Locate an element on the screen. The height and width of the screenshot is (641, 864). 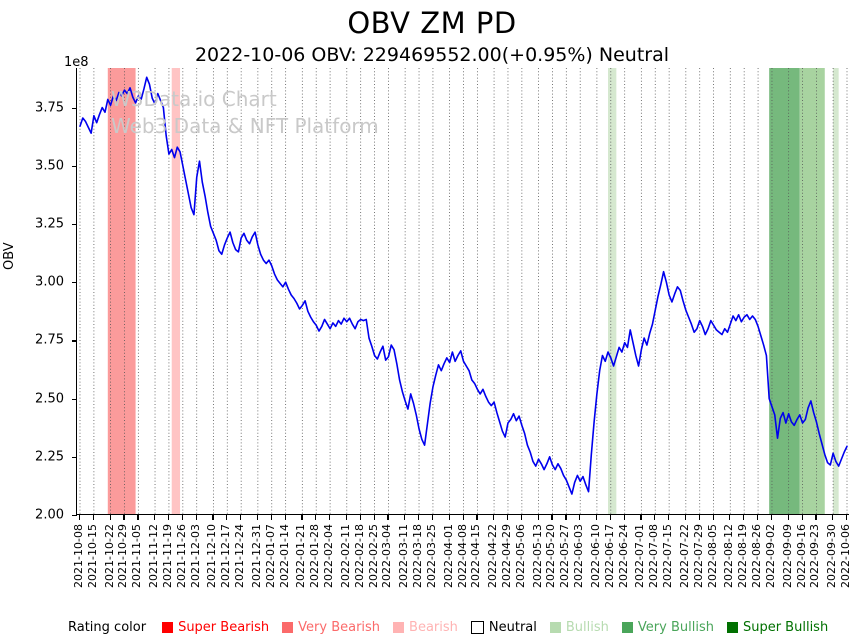
legend-item: Bullish is located at coordinates (579, 627).